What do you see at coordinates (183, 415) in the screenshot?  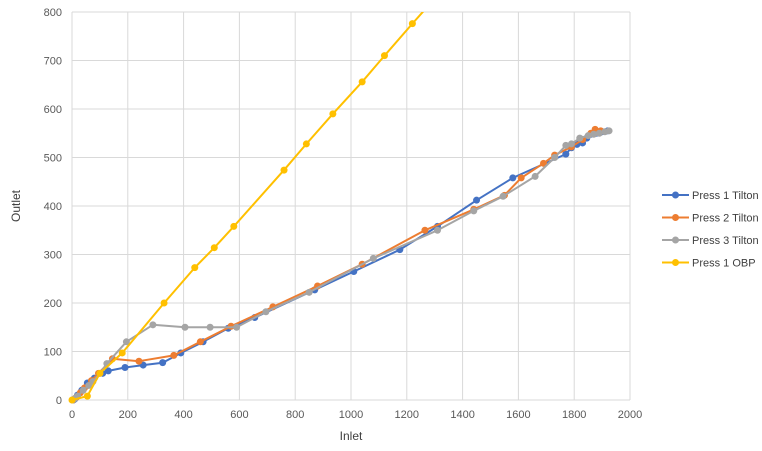 I see `x-tick-label: 400` at bounding box center [183, 415].